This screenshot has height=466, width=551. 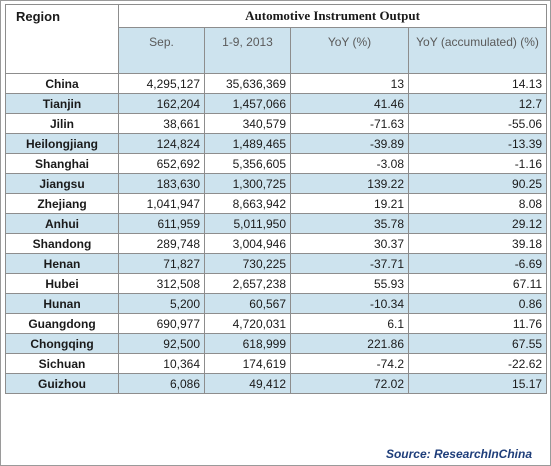 I want to click on ytd-cell: 174,619, so click(x=247, y=363).